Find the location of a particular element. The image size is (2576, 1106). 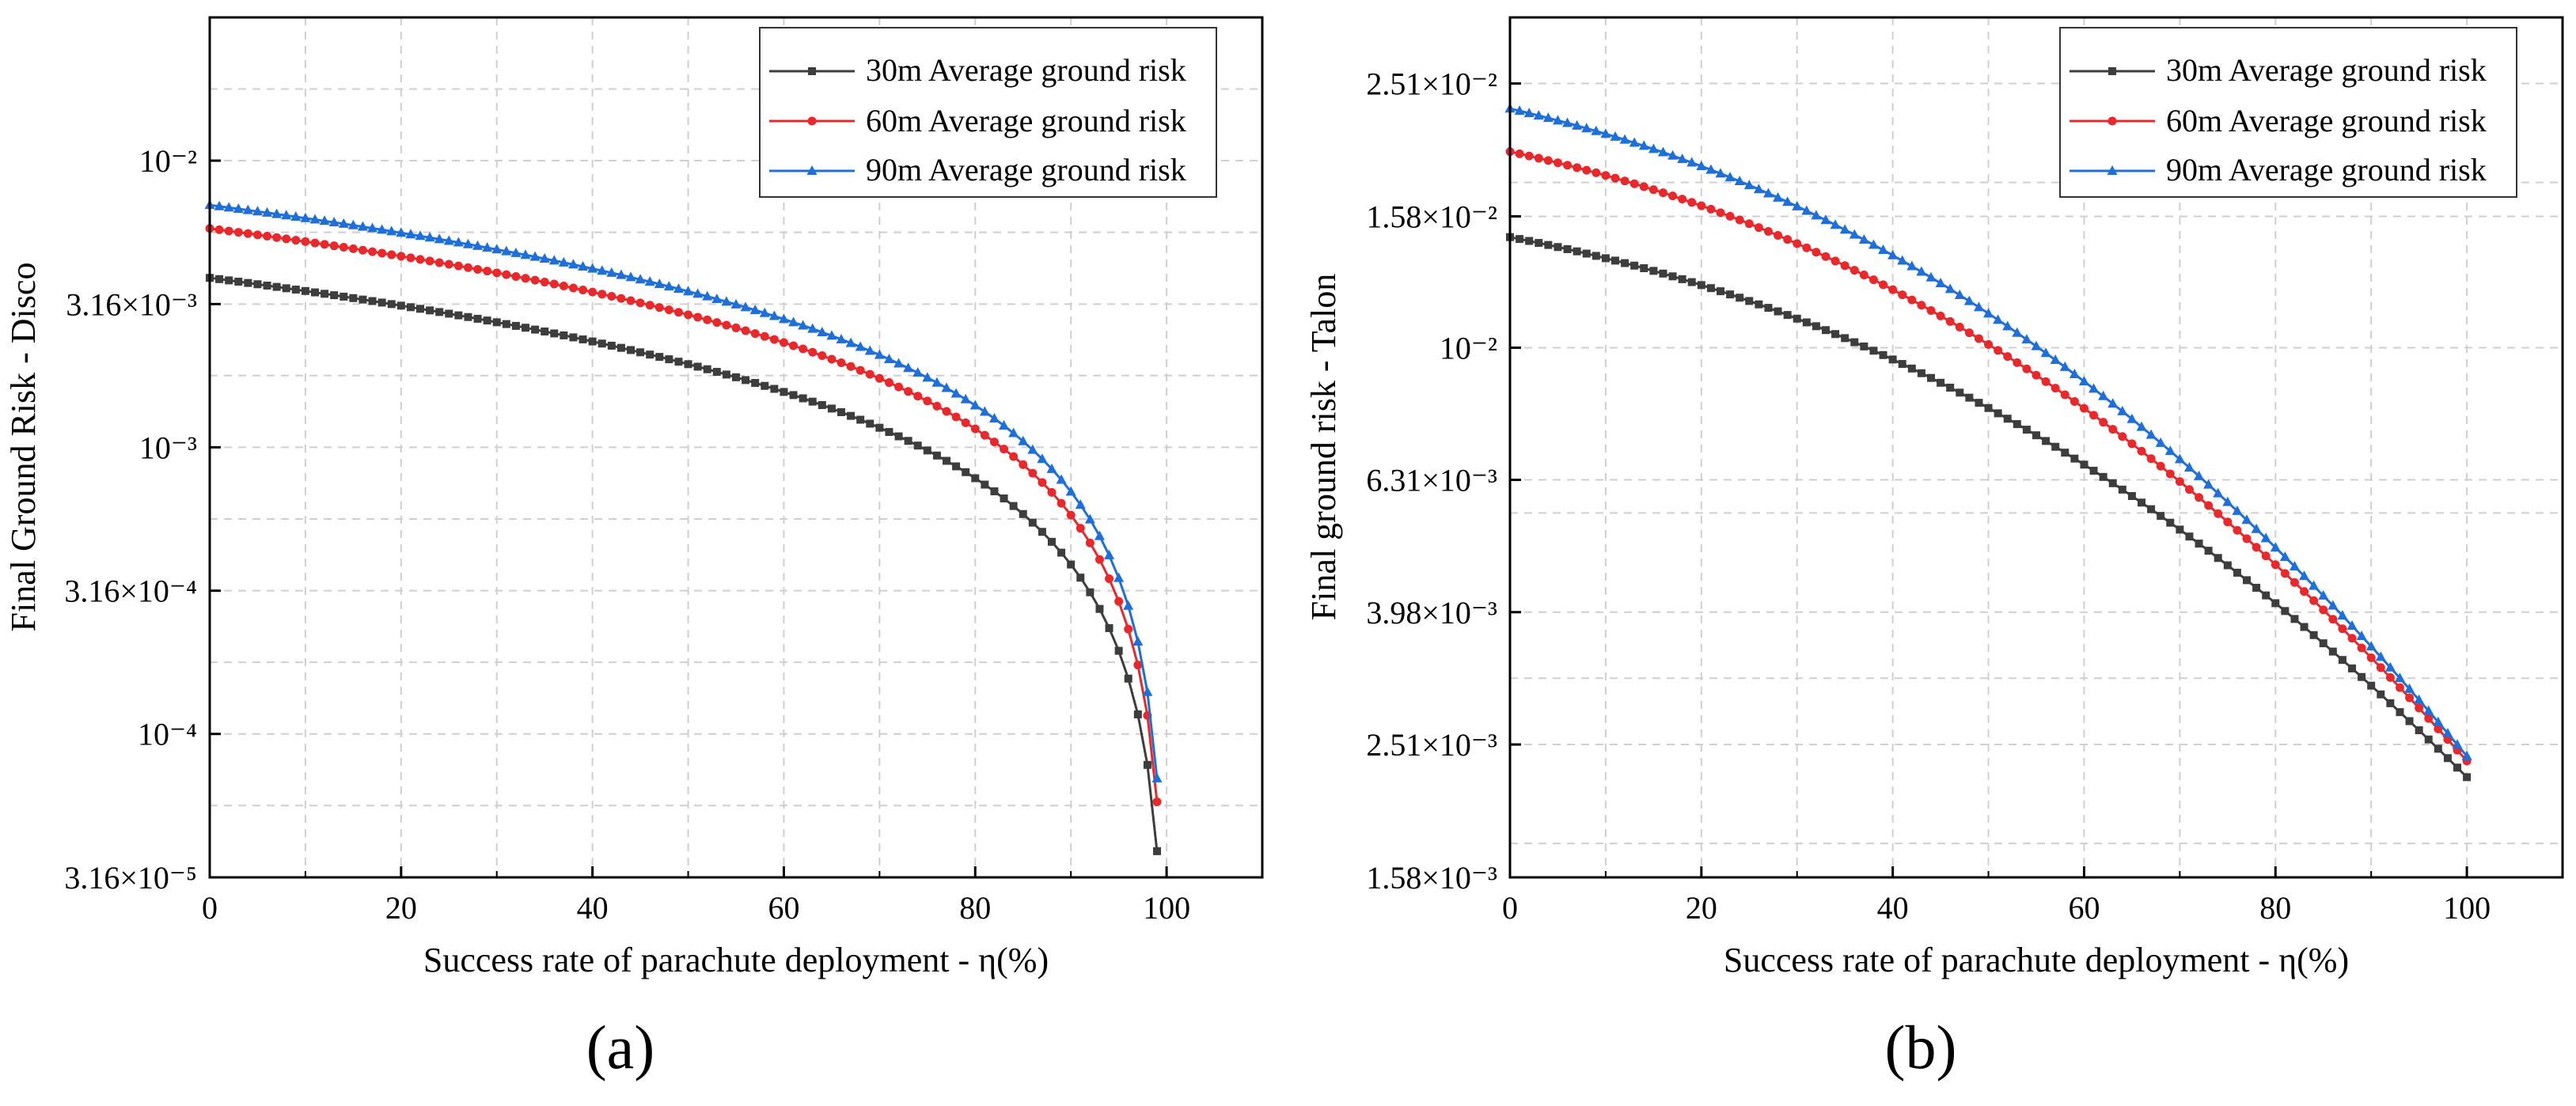

panel-a-x-tick-label: 20 is located at coordinates (401, 908).